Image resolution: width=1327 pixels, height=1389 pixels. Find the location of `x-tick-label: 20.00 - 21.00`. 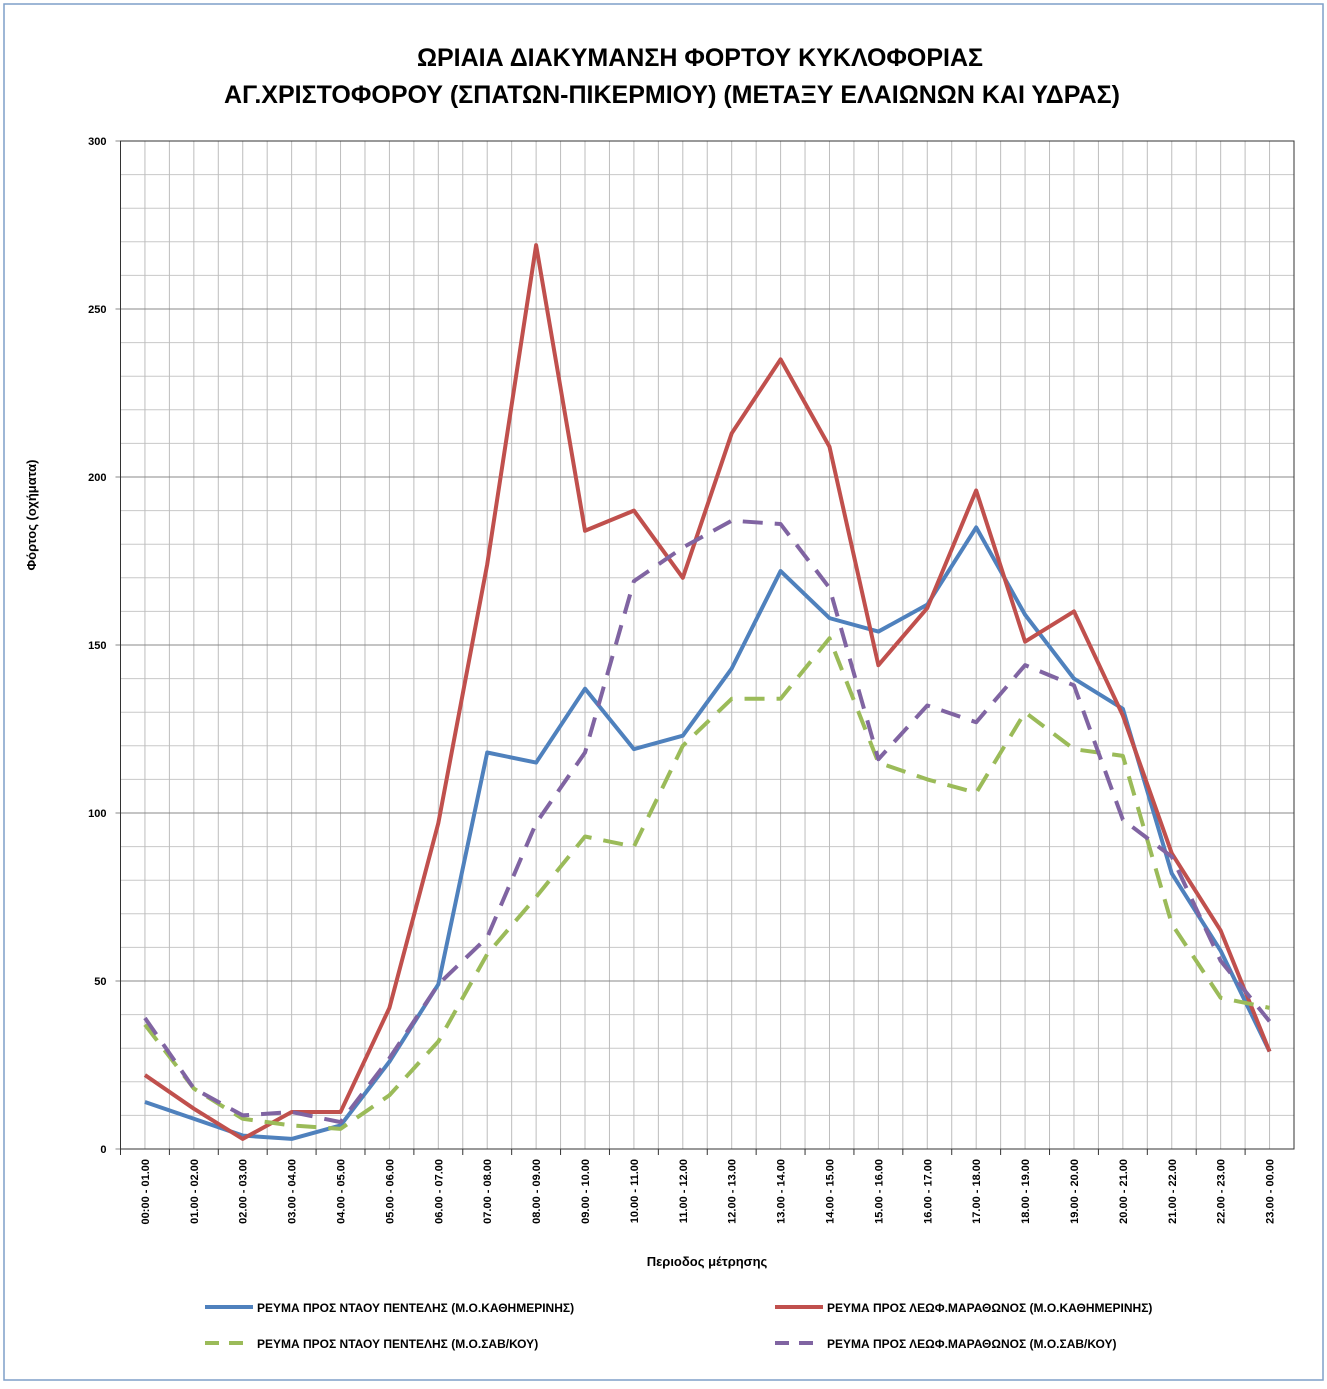

x-tick-label: 20.00 - 21.00 is located at coordinates (1124, 1191).